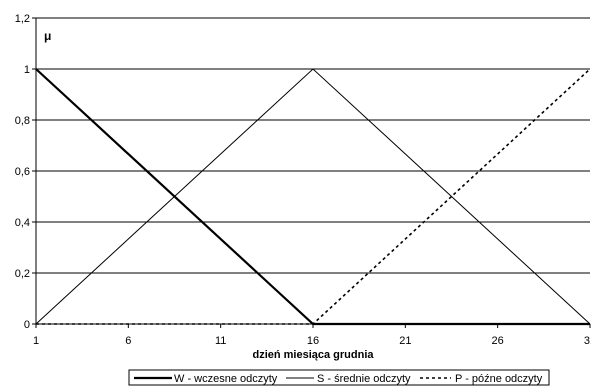 Image resolution: width=591 pixels, height=386 pixels. What do you see at coordinates (22, 121) in the screenshot?
I see `y-tick-label: 0,8` at bounding box center [22, 121].